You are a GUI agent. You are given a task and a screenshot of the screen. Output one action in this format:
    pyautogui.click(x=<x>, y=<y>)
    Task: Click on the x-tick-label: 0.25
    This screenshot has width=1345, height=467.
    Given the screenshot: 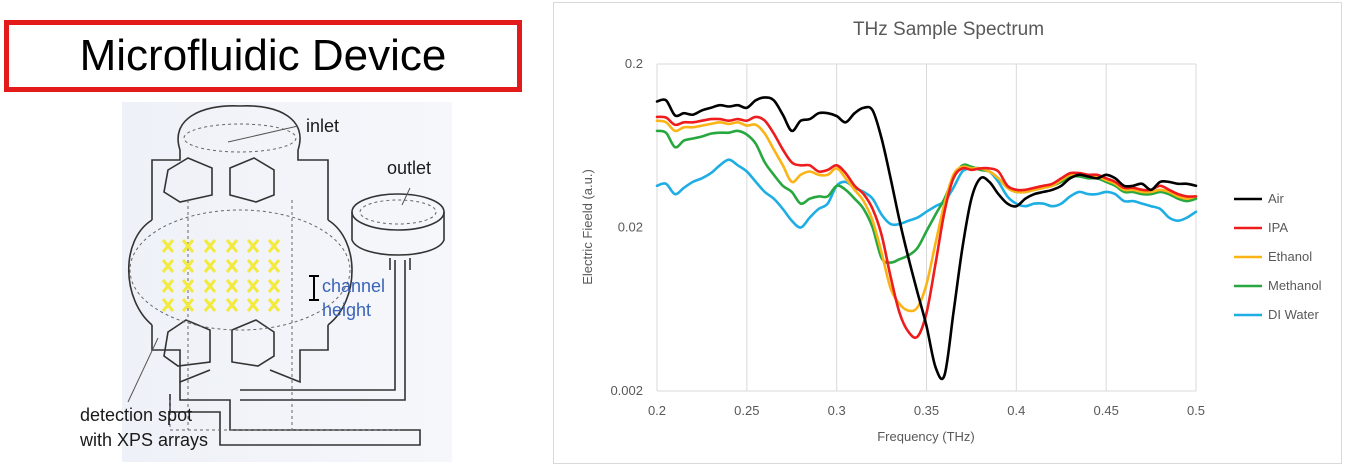 What is the action you would take?
    pyautogui.click(x=746, y=410)
    